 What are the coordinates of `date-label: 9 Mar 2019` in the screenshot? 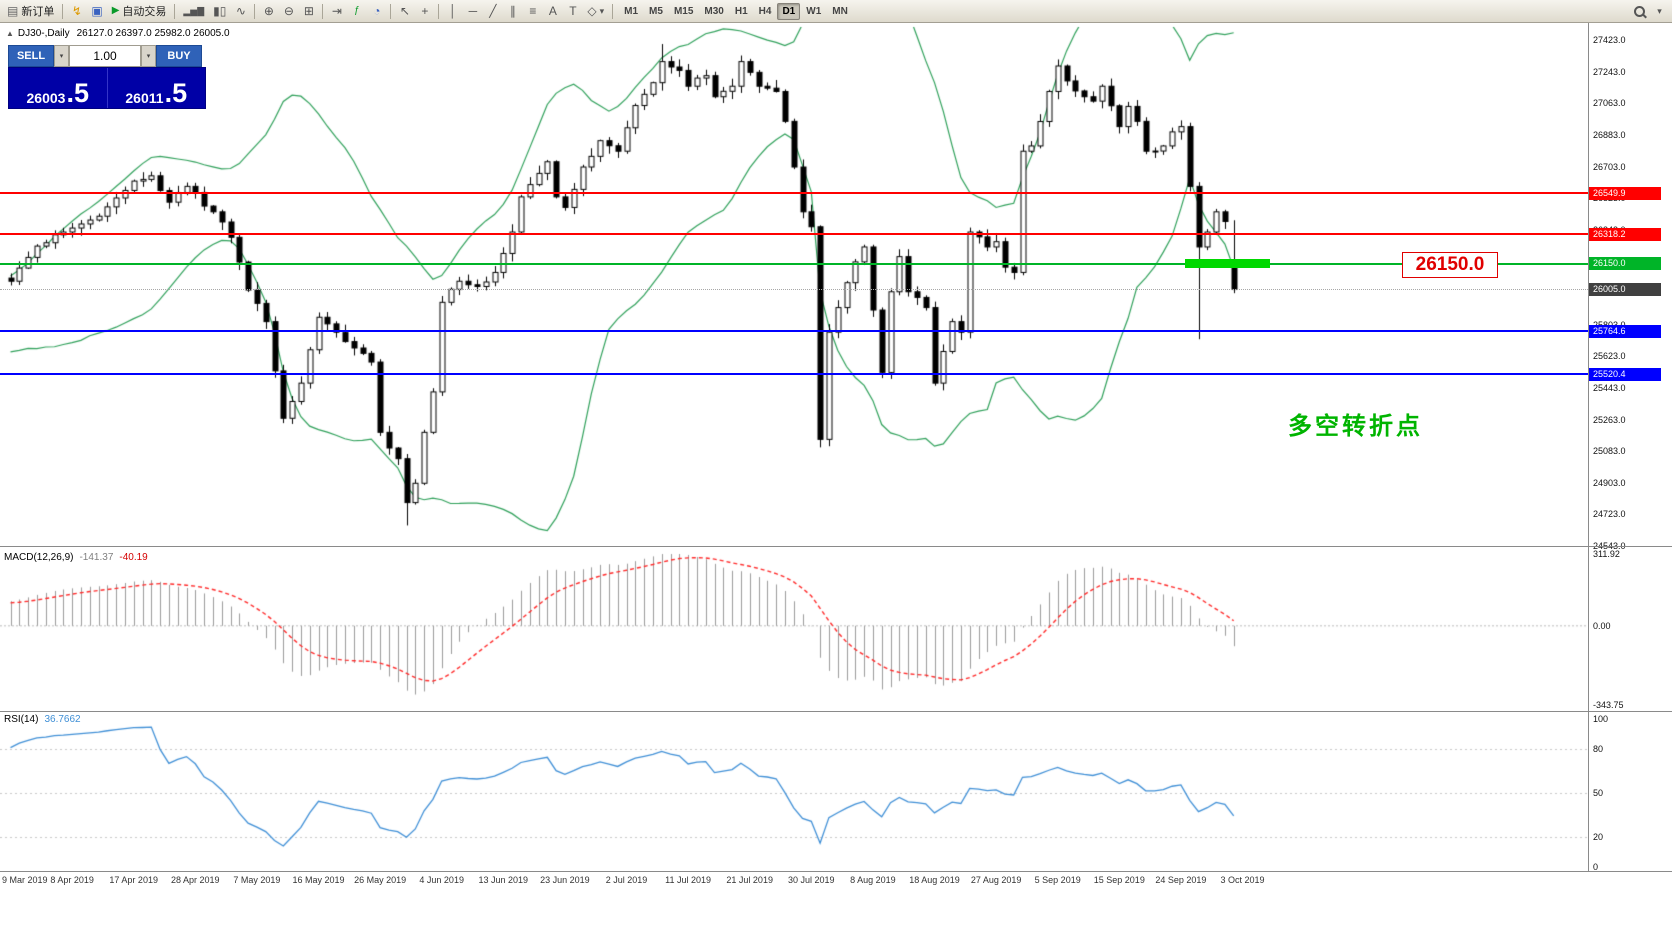 It's located at (25, 880).